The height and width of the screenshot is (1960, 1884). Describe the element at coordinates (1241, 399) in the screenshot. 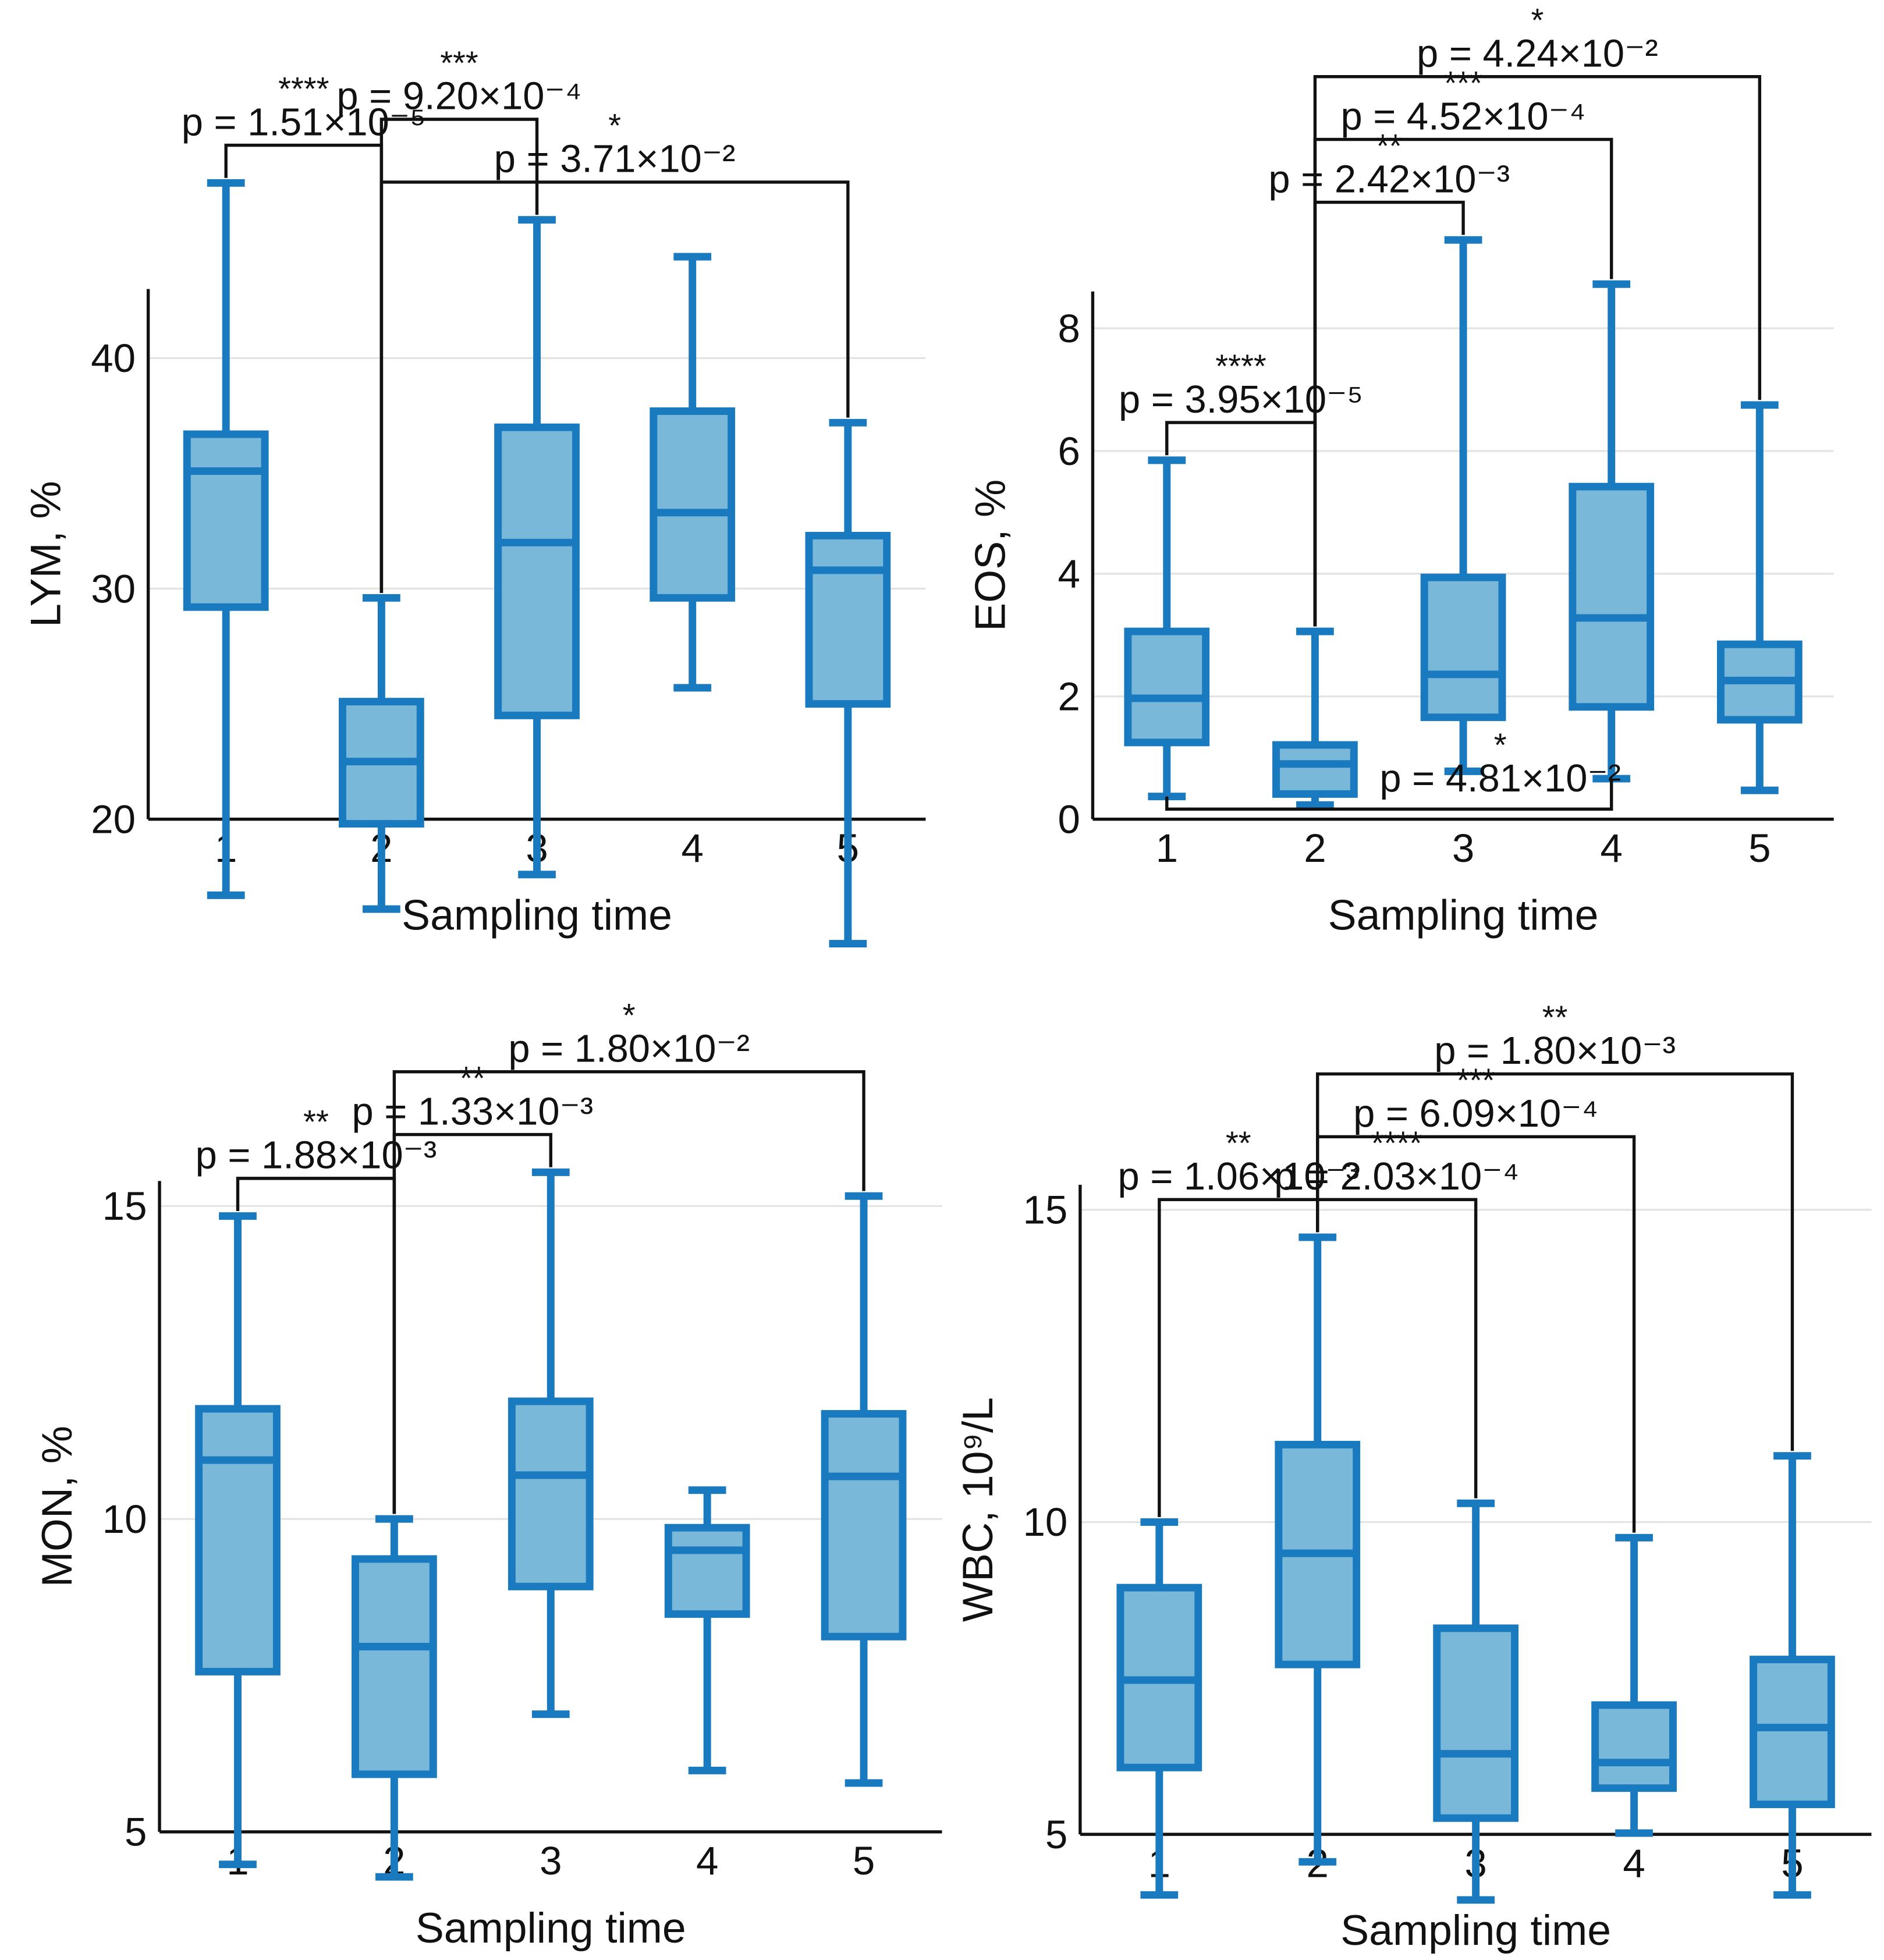

I see `p-value: p = 3.95×10⁻⁵` at that location.